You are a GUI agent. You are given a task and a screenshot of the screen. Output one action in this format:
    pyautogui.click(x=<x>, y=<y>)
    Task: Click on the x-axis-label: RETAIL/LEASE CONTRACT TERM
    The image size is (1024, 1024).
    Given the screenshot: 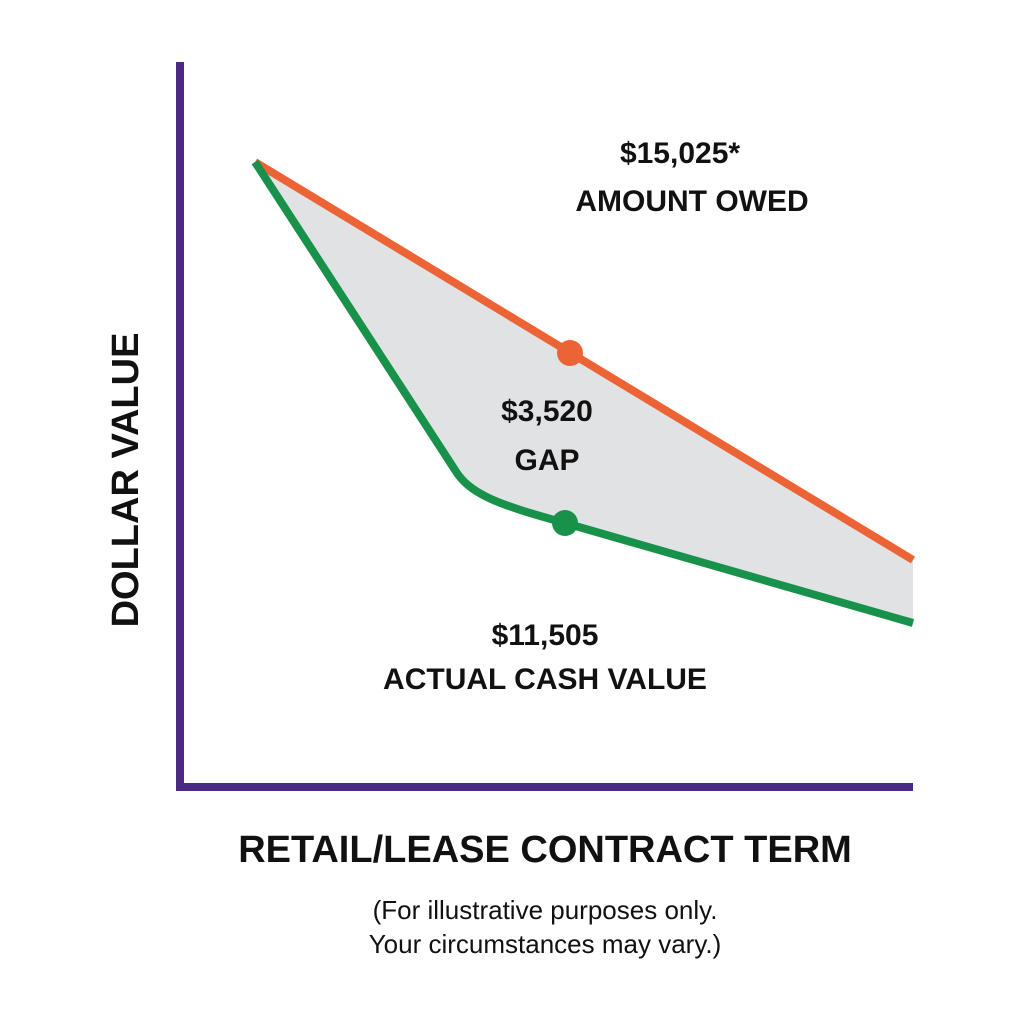 What is the action you would take?
    pyautogui.click(x=545, y=850)
    